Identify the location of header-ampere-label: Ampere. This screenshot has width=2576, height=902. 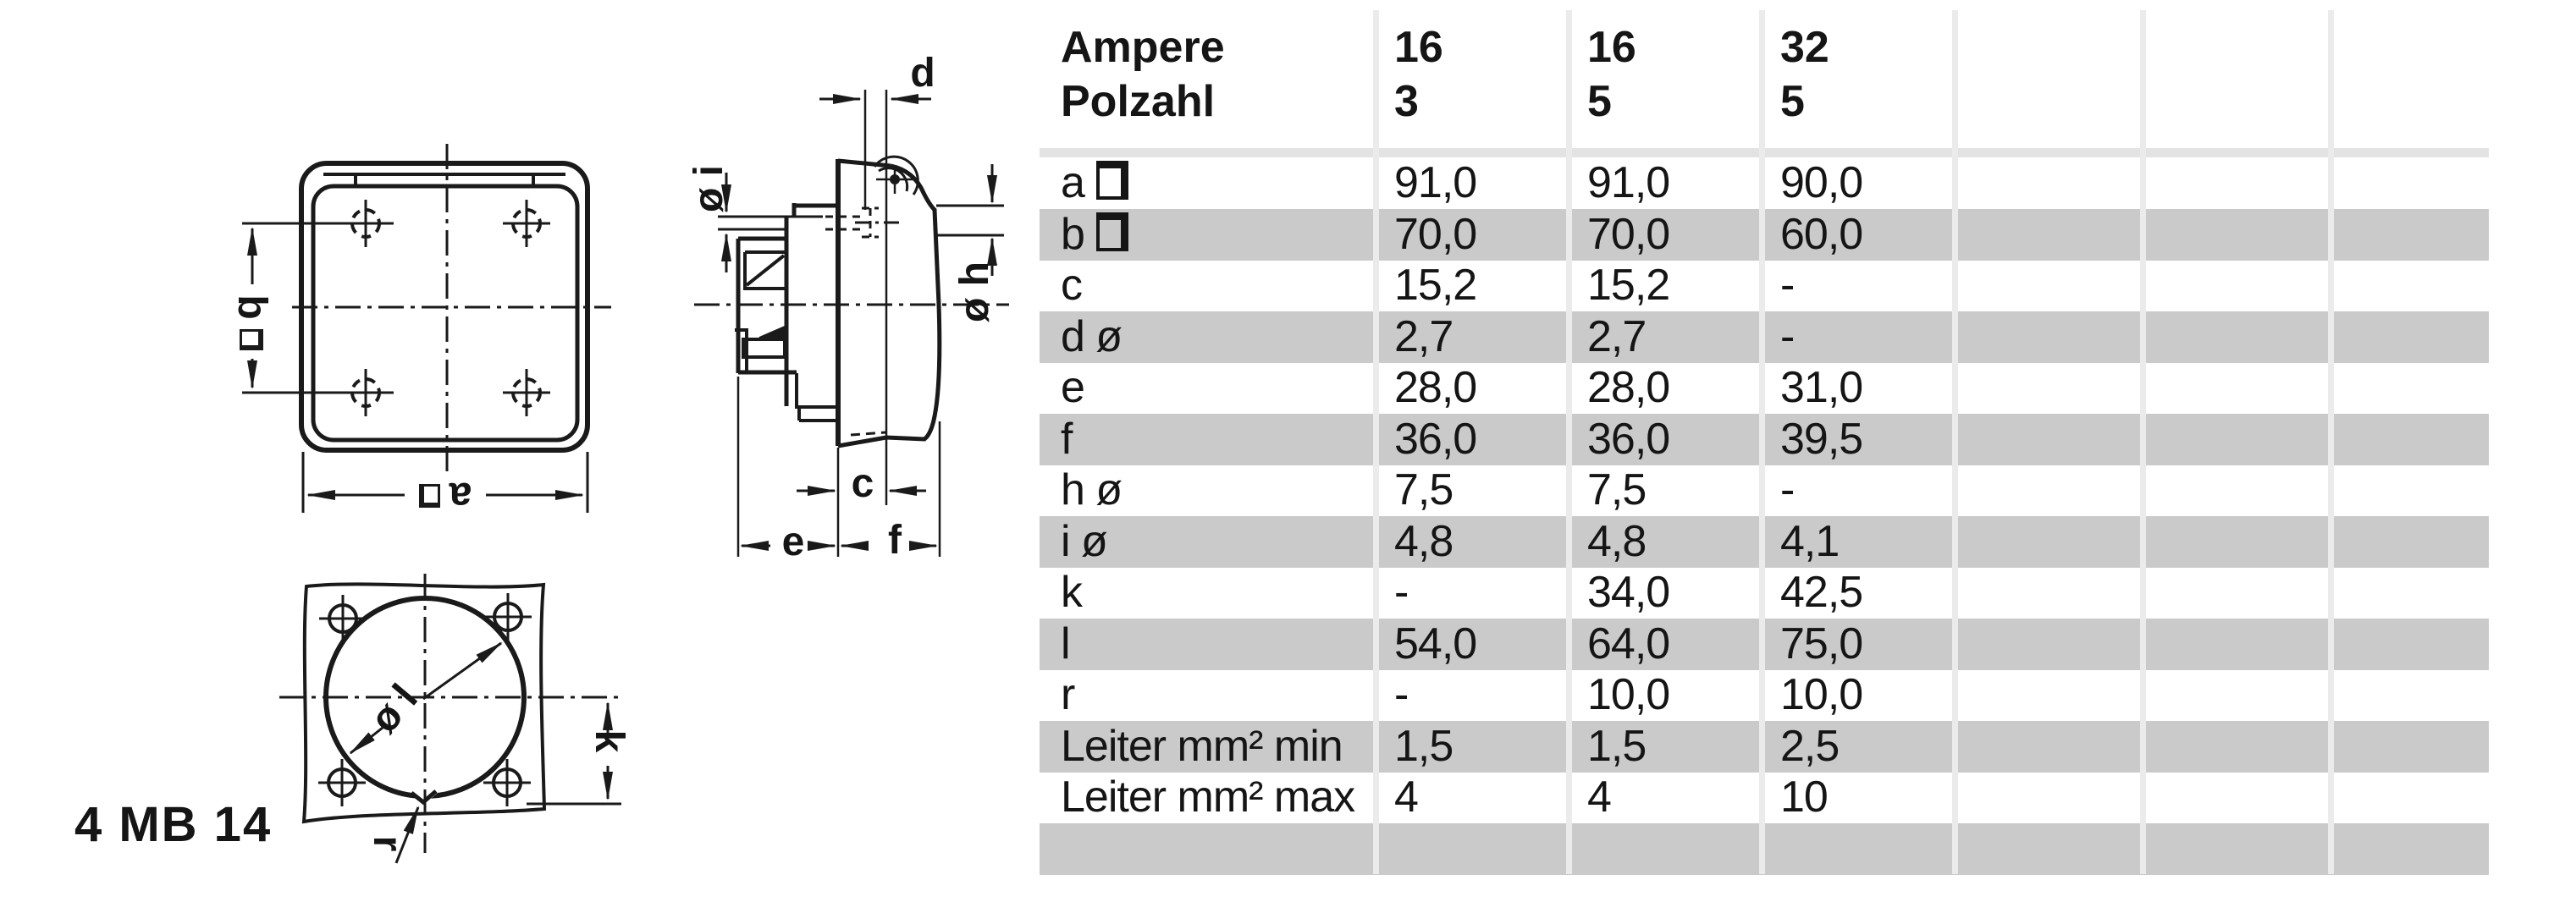
(1143, 47).